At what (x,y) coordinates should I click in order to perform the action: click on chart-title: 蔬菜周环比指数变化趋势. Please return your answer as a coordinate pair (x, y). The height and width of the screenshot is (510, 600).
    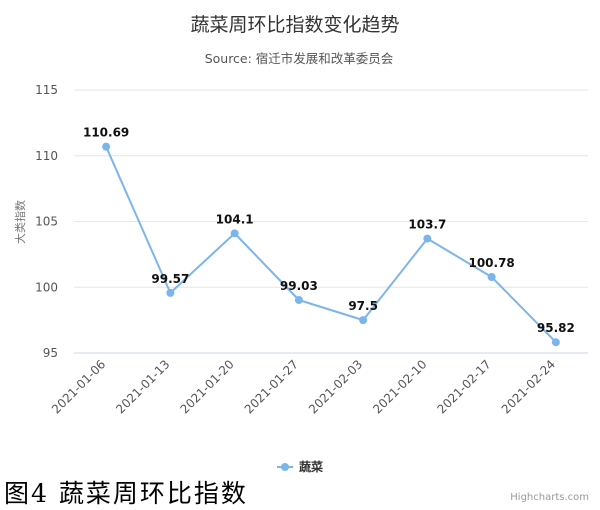
    Looking at the image, I should click on (294, 25).